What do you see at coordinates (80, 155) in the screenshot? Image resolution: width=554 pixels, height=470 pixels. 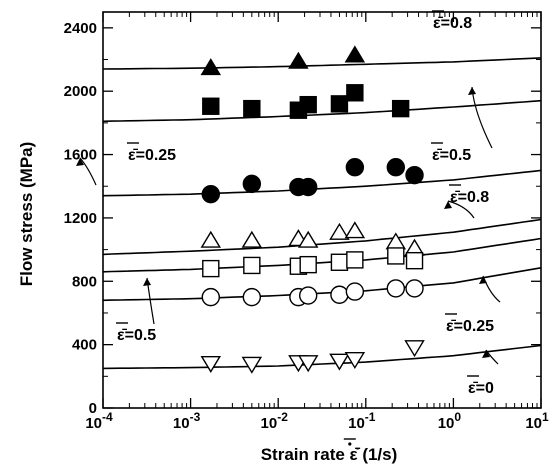 I see `y-tick-label: 1600` at bounding box center [80, 155].